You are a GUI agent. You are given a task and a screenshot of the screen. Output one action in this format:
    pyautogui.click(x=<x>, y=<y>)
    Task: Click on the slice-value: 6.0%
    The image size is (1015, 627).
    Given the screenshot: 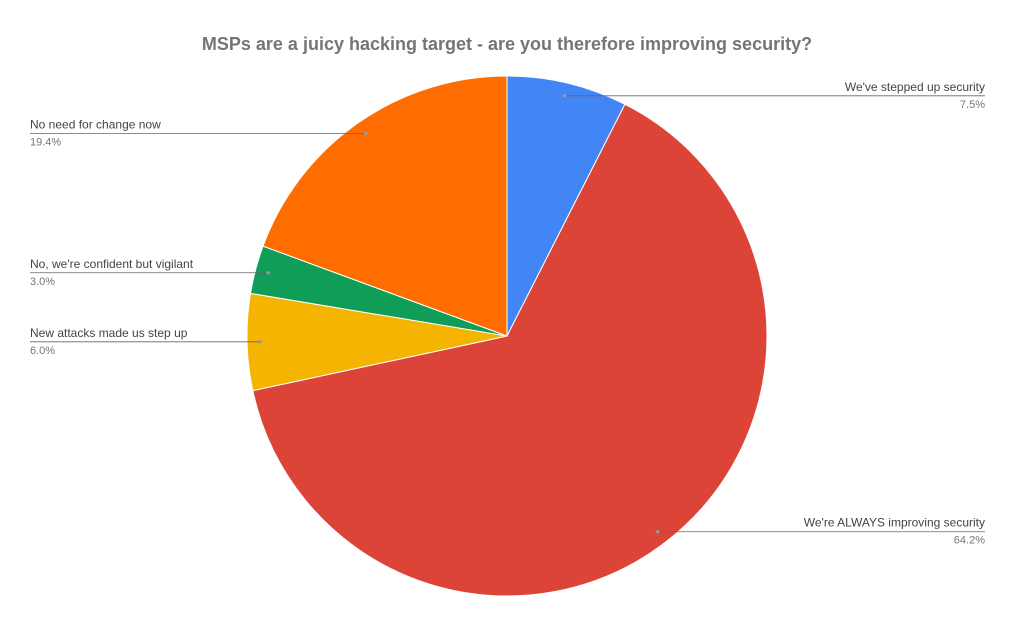 What is the action you would take?
    pyautogui.click(x=42, y=351)
    